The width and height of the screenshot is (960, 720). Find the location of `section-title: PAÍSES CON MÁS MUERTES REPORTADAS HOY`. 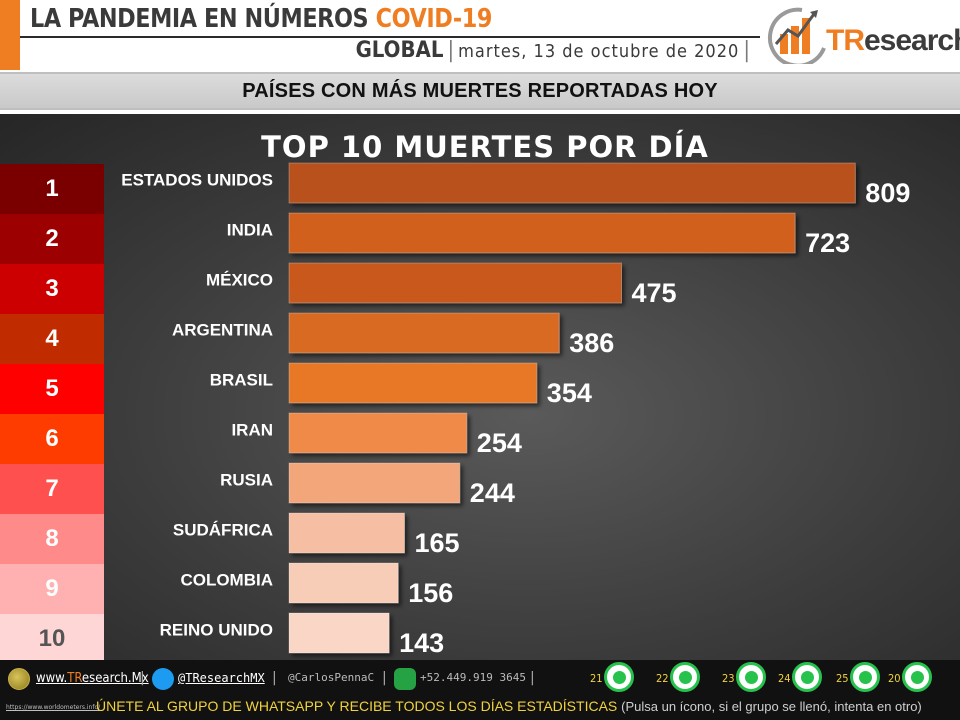

section-title: PAÍSES CON MÁS MUERTES REPORTADAS HOY is located at coordinates (480, 90).